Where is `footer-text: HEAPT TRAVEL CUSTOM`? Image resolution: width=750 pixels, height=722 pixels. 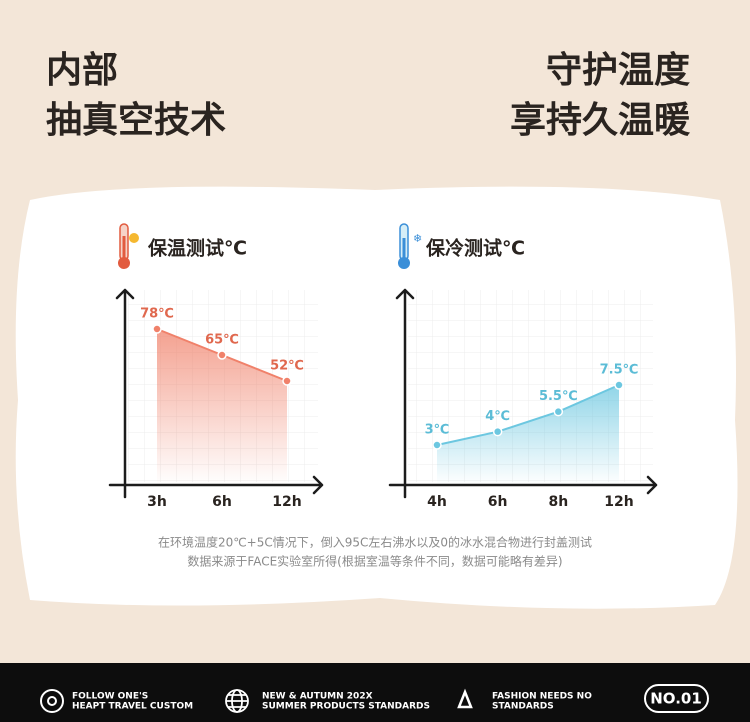
footer-text: HEAPT TRAVEL CUSTOM is located at coordinates (132, 707).